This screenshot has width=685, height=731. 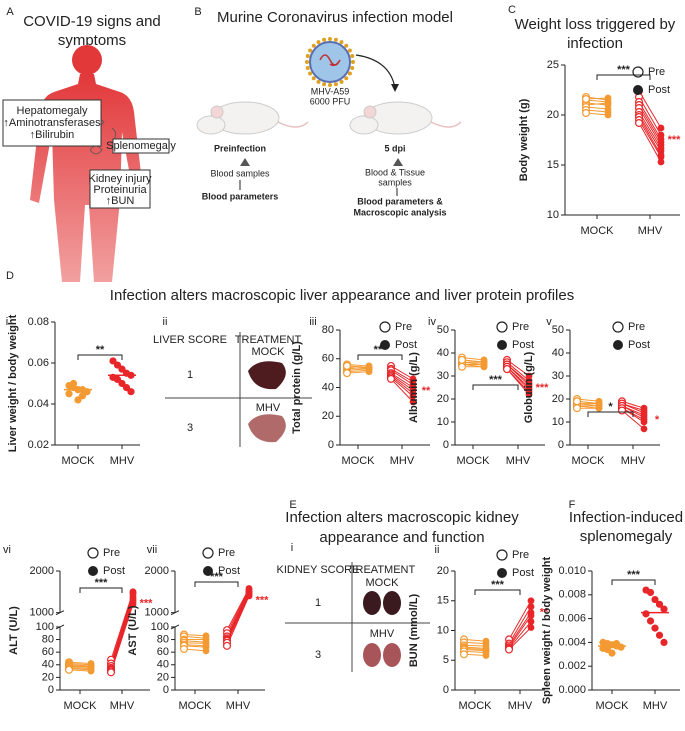 What do you see at coordinates (395, 182) in the screenshot?
I see `label: samples` at bounding box center [395, 182].